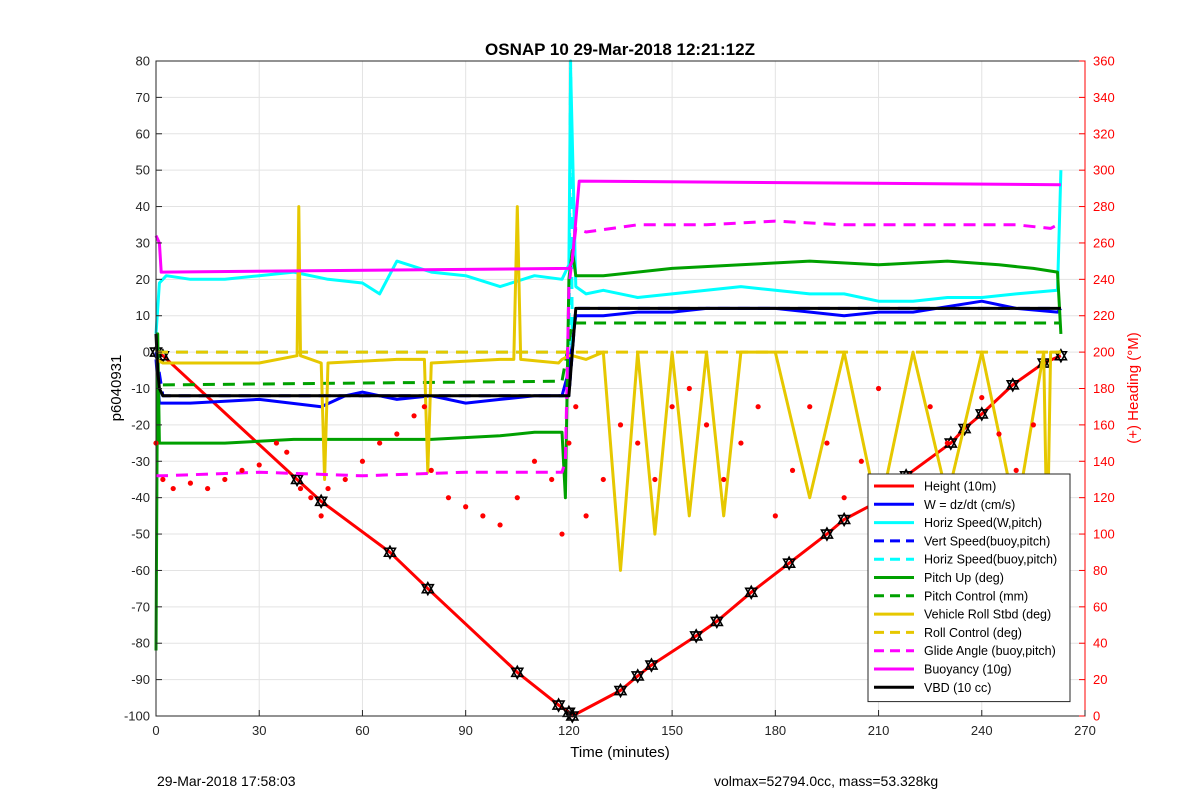 The width and height of the screenshot is (1200, 804). I want to click on legend-label: VBD (10 cc), so click(957, 688).